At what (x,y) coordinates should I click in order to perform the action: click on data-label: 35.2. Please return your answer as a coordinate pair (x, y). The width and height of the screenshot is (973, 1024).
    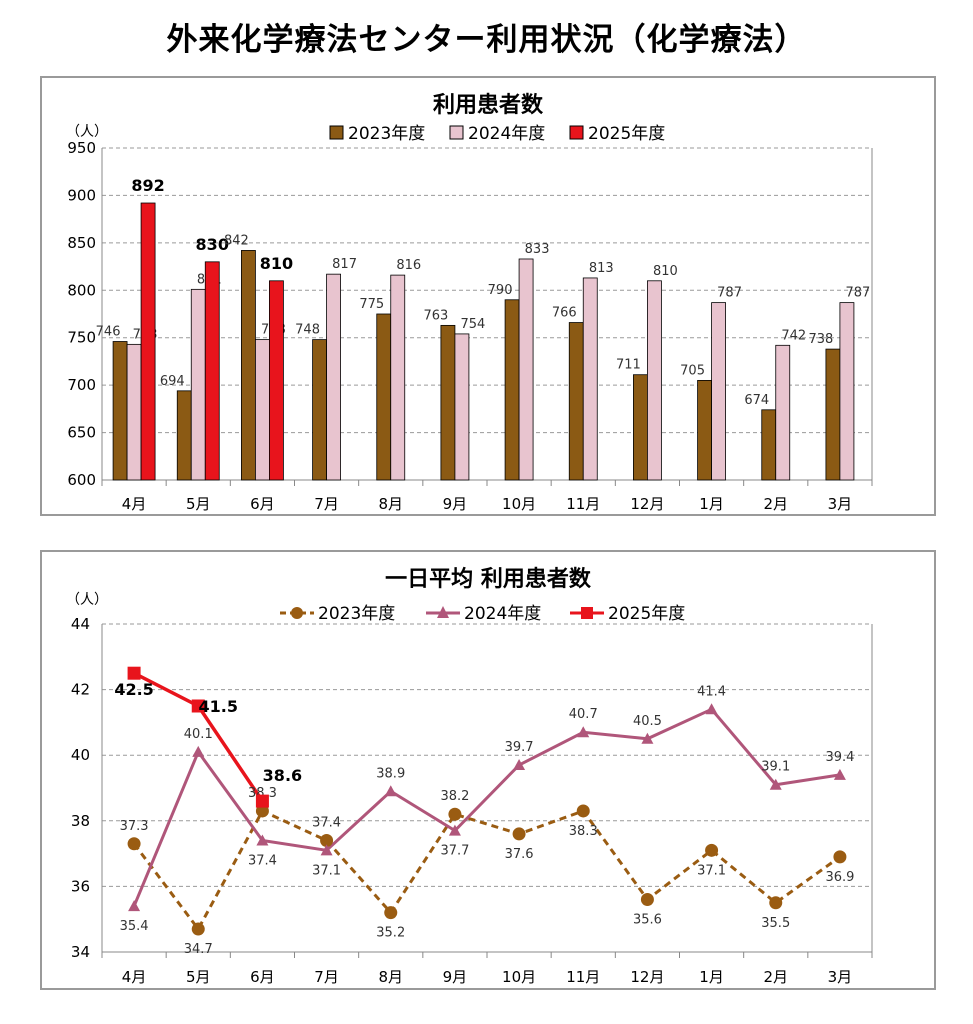
    Looking at the image, I should click on (390, 933).